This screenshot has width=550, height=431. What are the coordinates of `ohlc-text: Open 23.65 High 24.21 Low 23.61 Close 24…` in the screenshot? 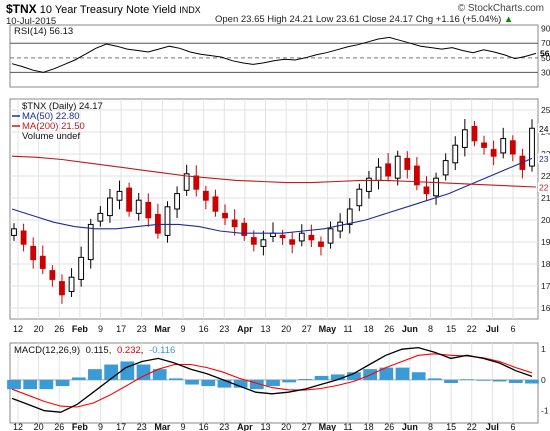 It's located at (358, 19).